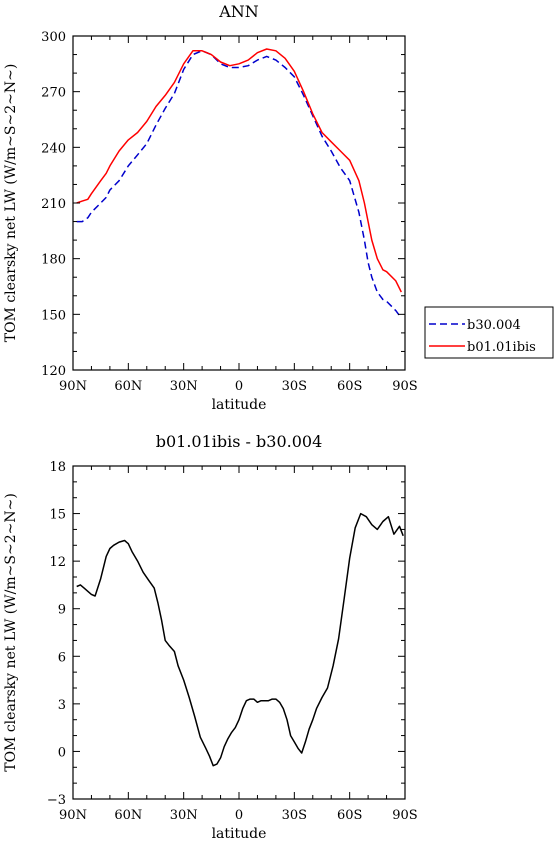  What do you see at coordinates (501, 347) in the screenshot?
I see `legend-label: b01.01ibis` at bounding box center [501, 347].